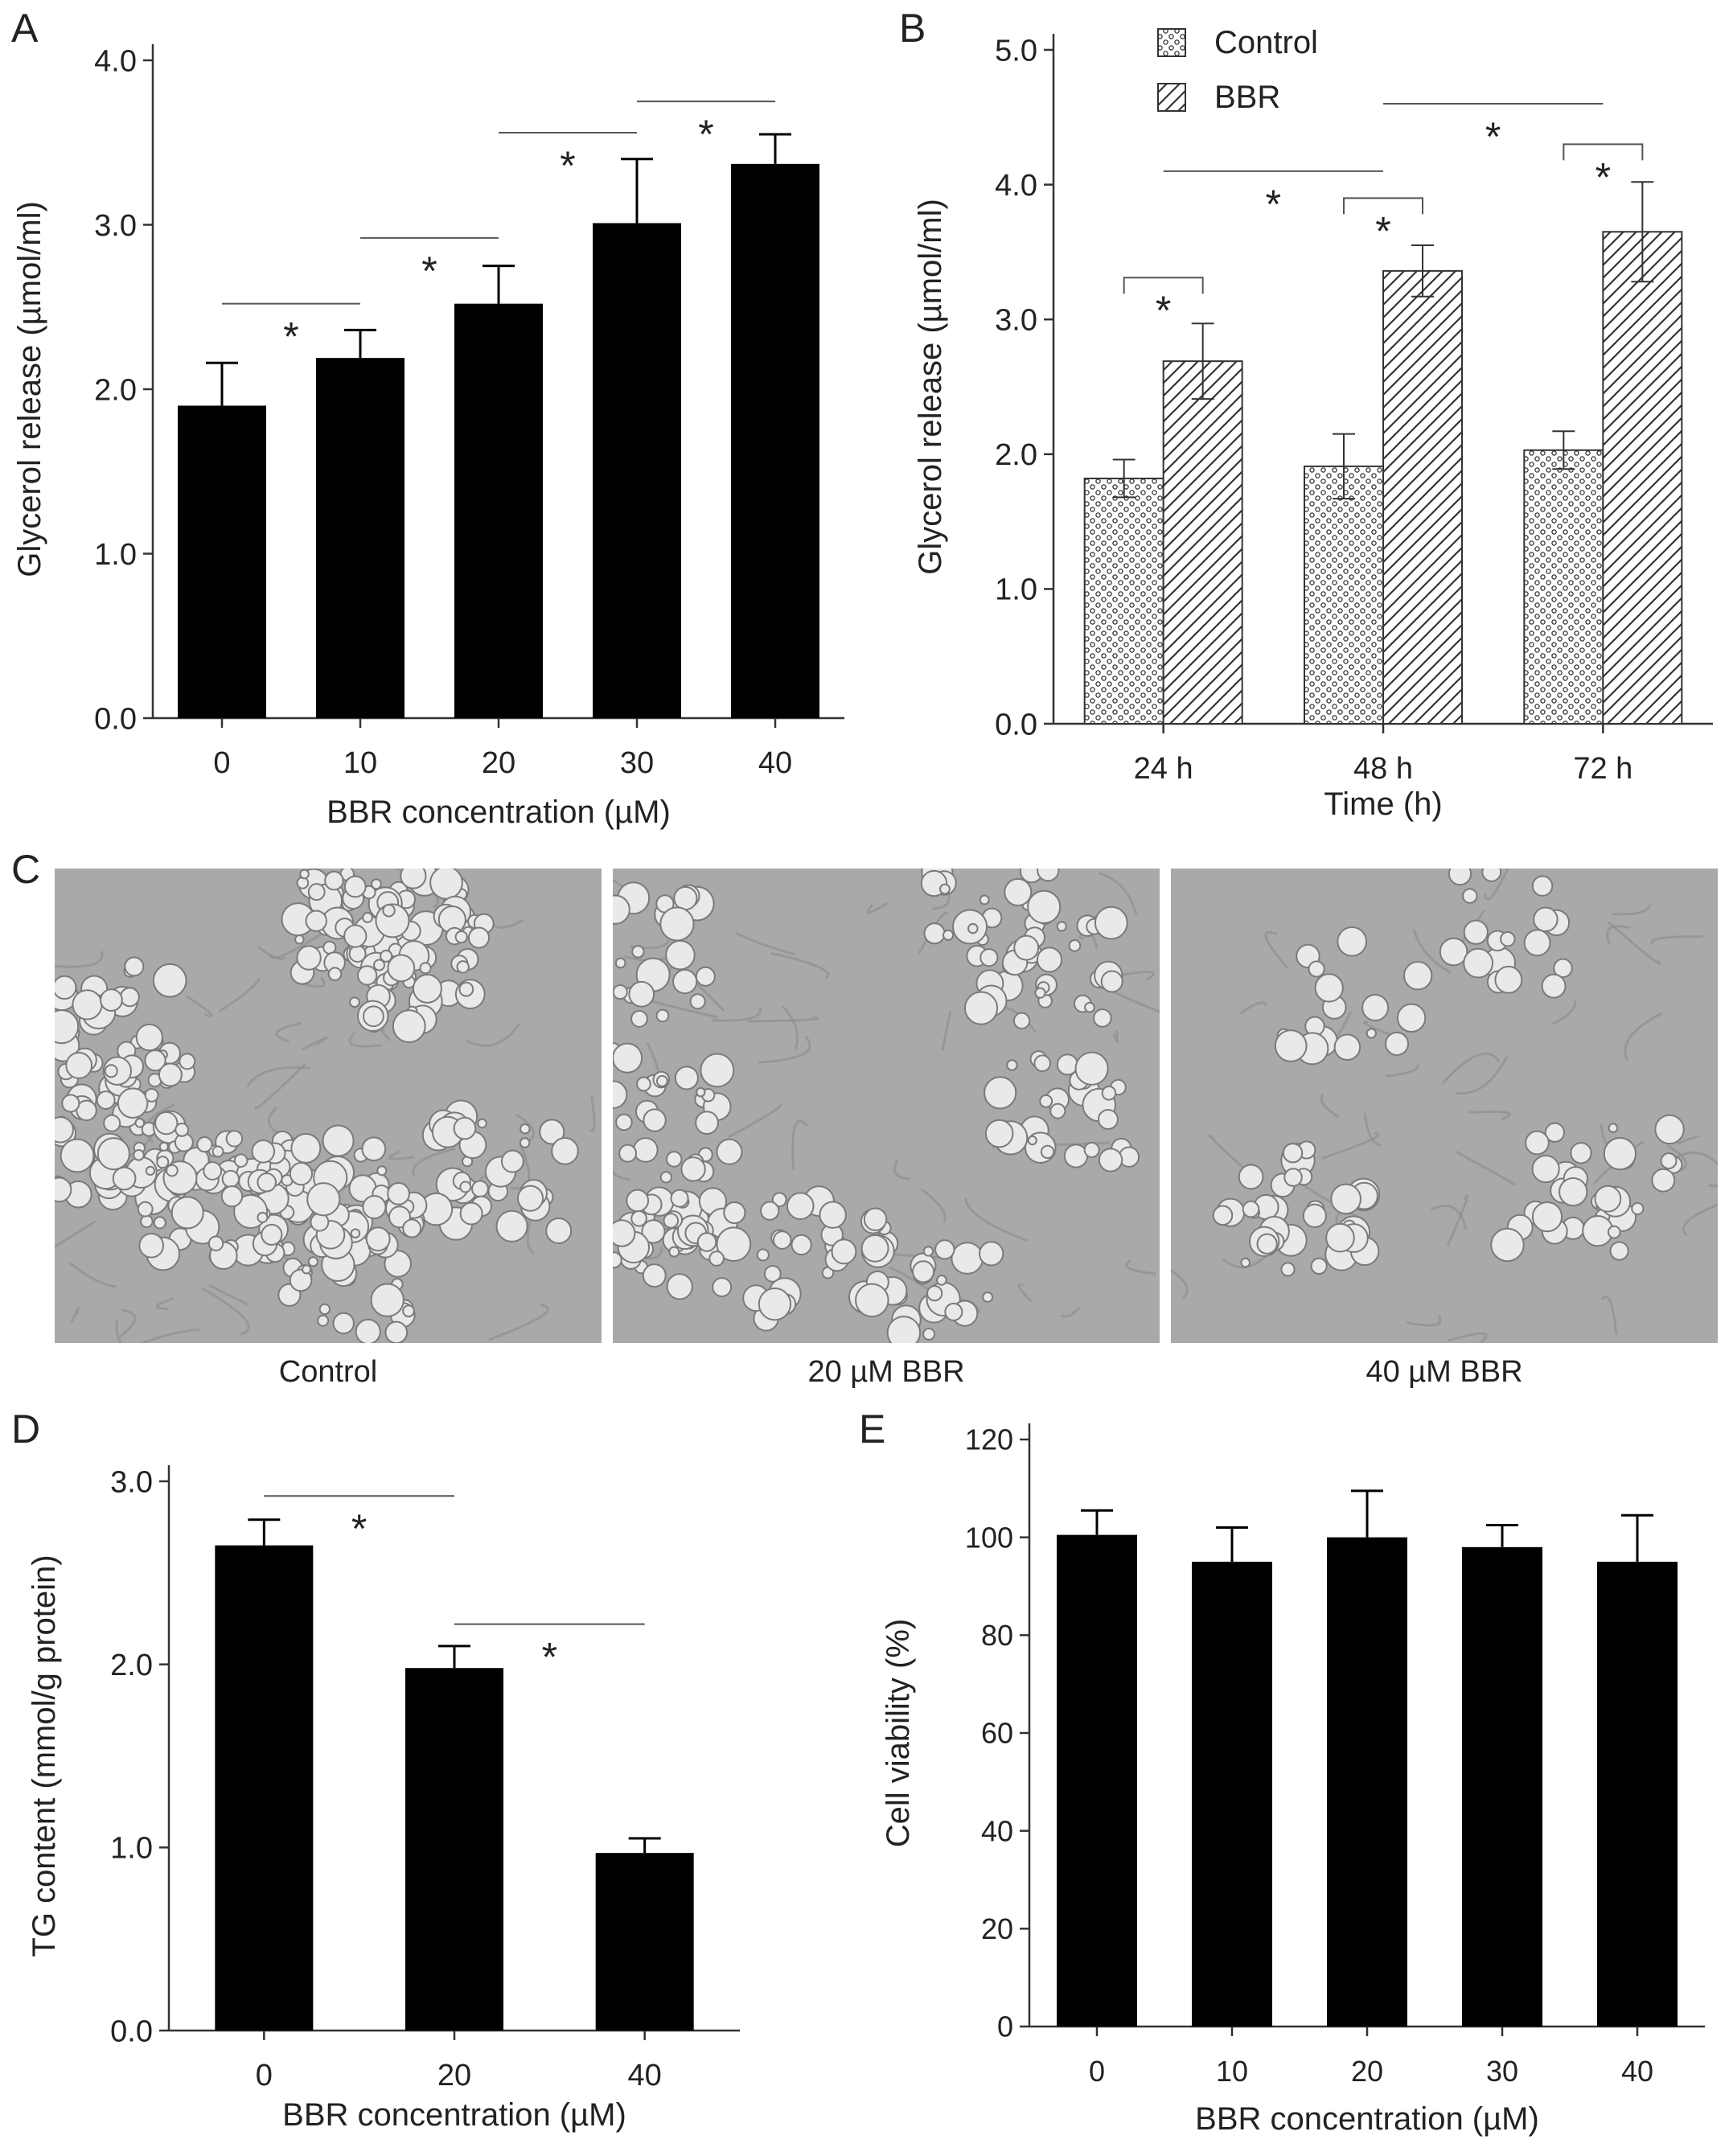 The width and height of the screenshot is (1729, 2156). What do you see at coordinates (1016, 590) in the screenshot?
I see `y-tick-label: 1.0` at bounding box center [1016, 590].